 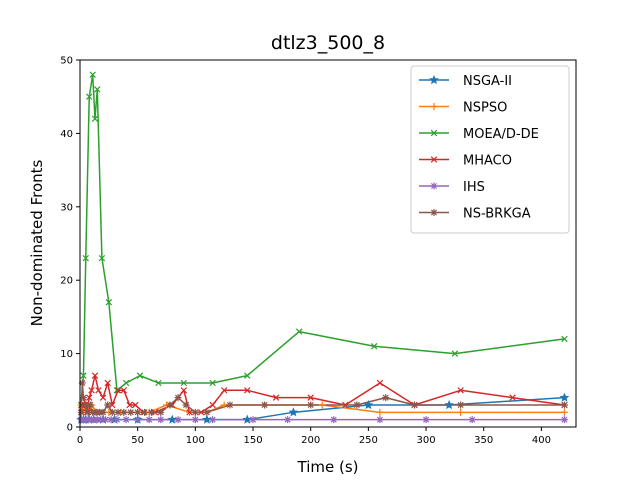 I want to click on legend-marker-ihs, so click(x=434, y=186).